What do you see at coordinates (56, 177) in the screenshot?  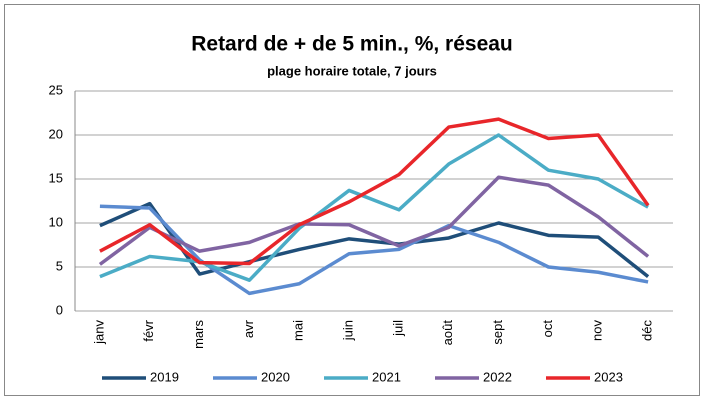 I see `y-tick-label: 15` at bounding box center [56, 177].